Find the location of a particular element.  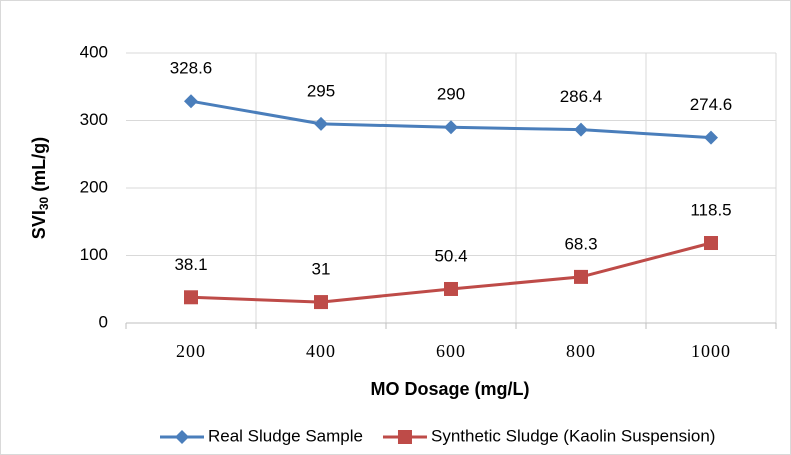

y-axis-title-unit: (mL/g) is located at coordinates (39, 167).